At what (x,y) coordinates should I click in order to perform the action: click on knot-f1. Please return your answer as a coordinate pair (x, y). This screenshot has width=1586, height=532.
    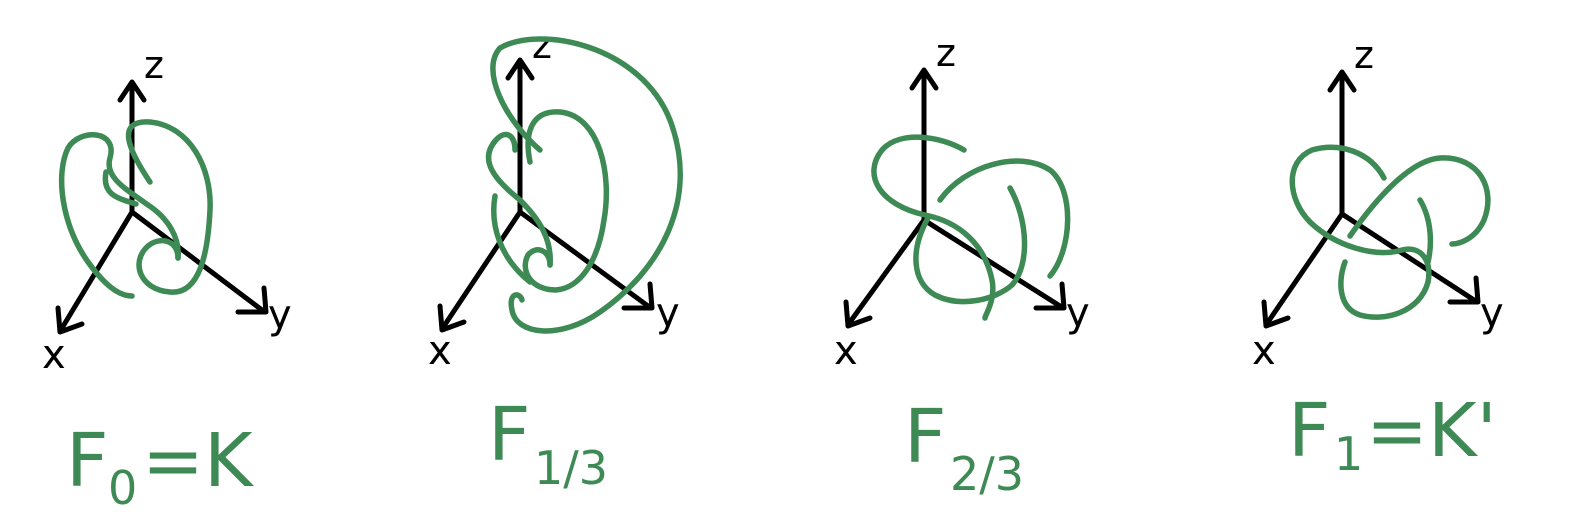
    Looking at the image, I should click on (1390, 232).